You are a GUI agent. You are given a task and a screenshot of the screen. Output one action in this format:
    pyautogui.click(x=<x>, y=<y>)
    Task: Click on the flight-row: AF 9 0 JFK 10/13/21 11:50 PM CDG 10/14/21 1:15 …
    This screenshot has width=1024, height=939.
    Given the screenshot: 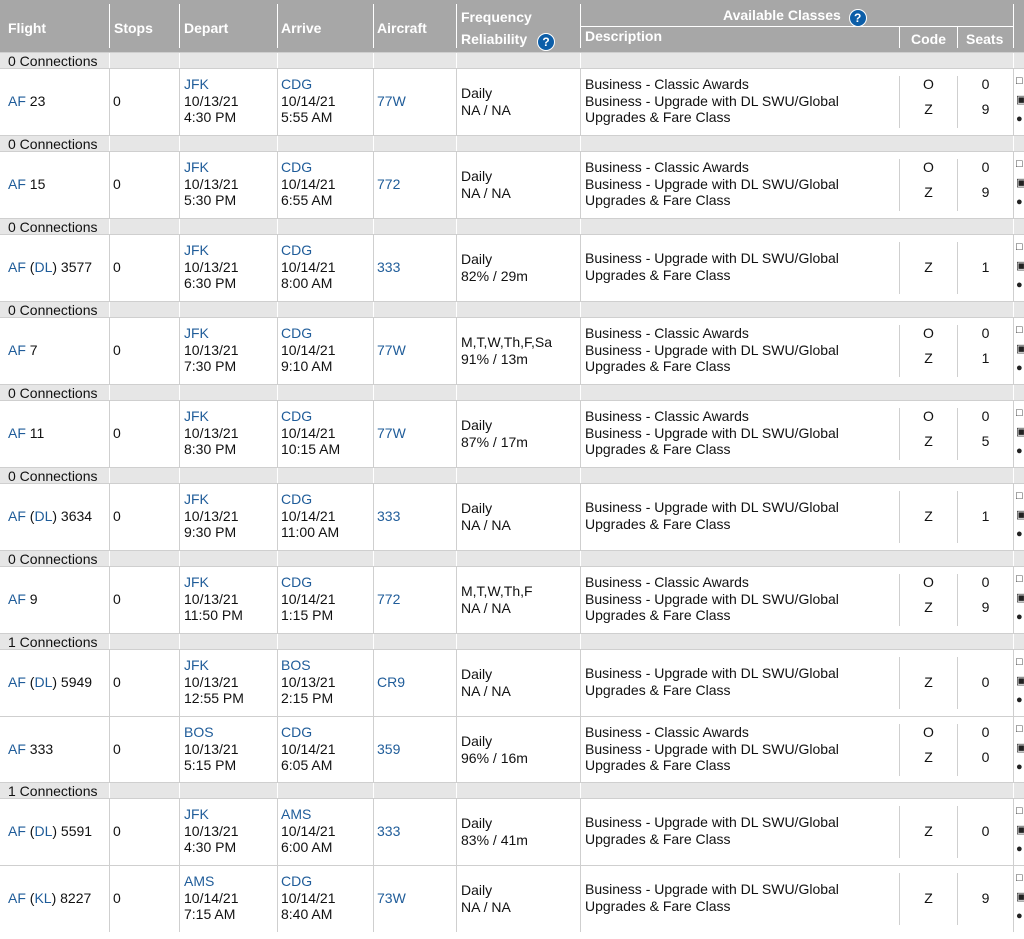 What is the action you would take?
    pyautogui.click(x=512, y=600)
    